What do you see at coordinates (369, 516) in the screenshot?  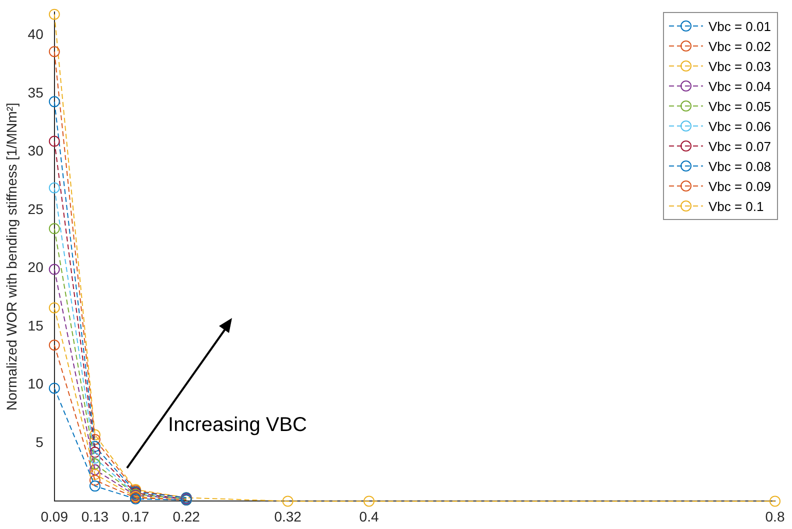 I see `x-tick-label: 0.4` at bounding box center [369, 516].